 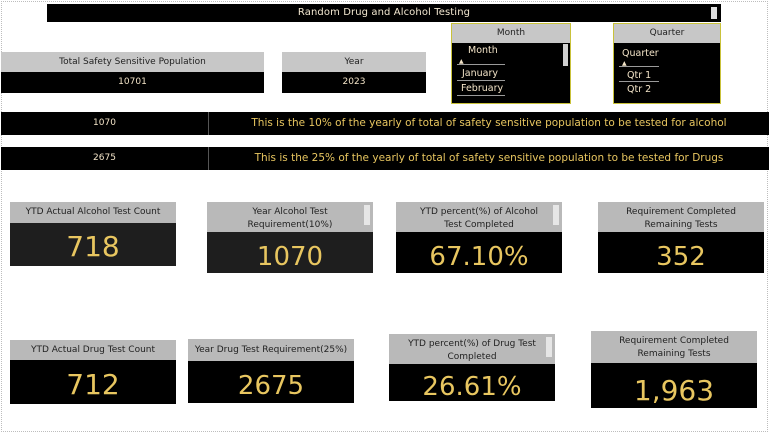 I want to click on quarter-slicer-header-item: Quarter, so click(x=640, y=53).